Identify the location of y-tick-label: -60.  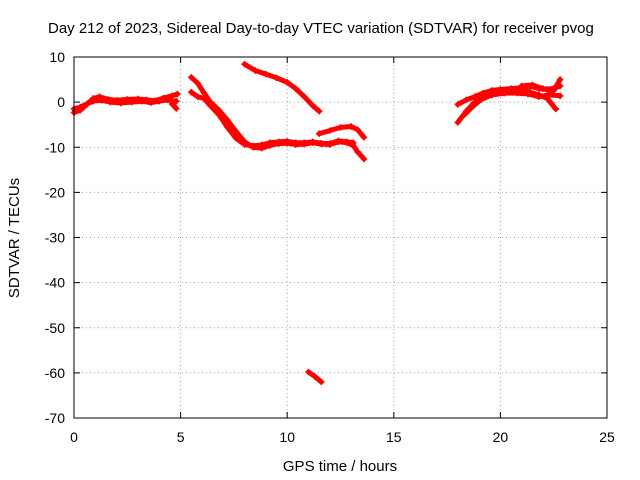
(55, 373).